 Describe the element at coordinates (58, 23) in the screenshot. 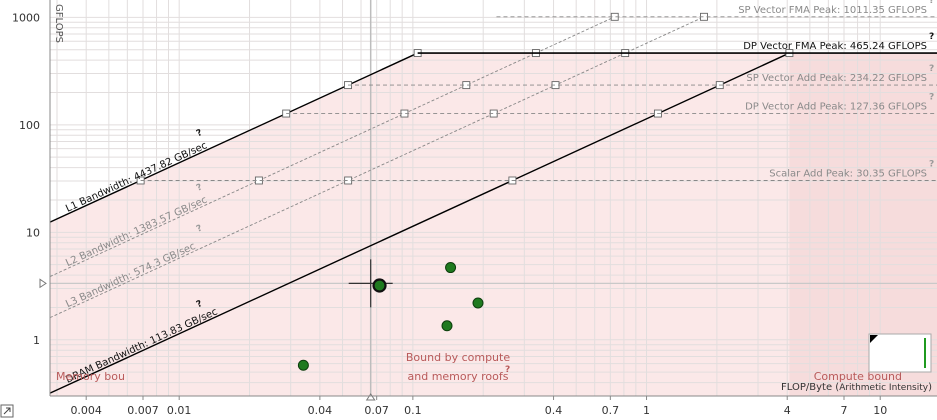

I see `y-axis-label: GFLOPS` at that location.